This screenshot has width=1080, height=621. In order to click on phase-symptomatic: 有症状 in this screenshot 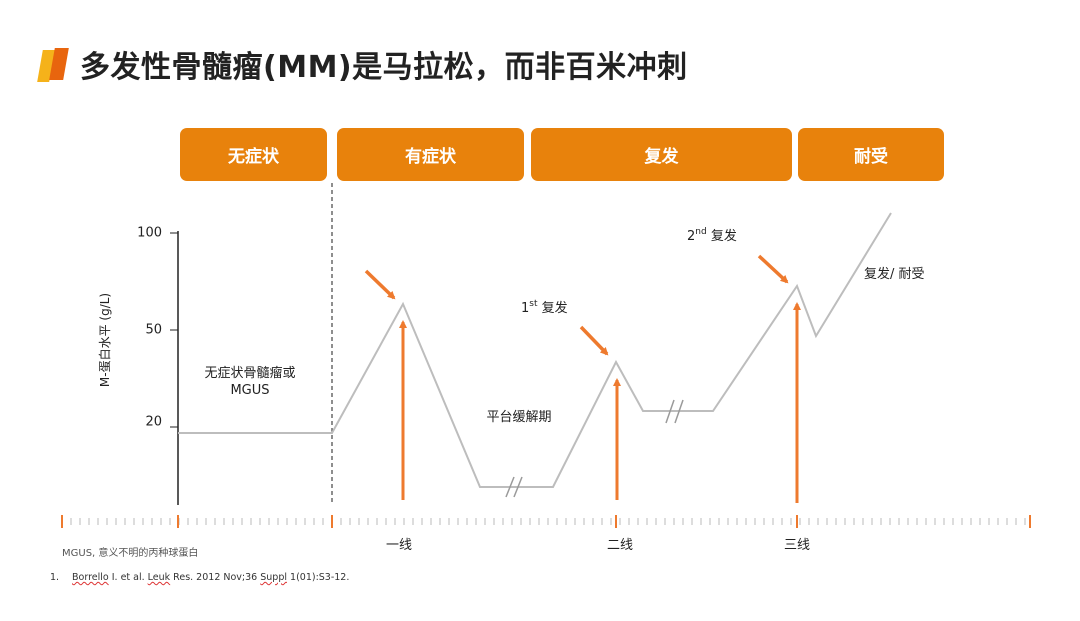, I will do `click(430, 154)`.